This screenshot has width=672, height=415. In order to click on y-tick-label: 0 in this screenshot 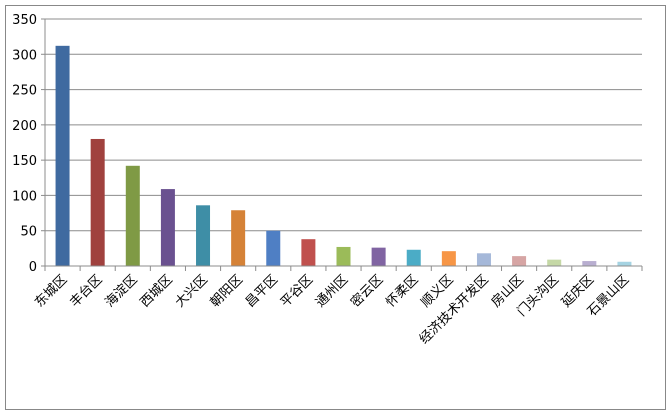, I will do `click(33, 267)`.